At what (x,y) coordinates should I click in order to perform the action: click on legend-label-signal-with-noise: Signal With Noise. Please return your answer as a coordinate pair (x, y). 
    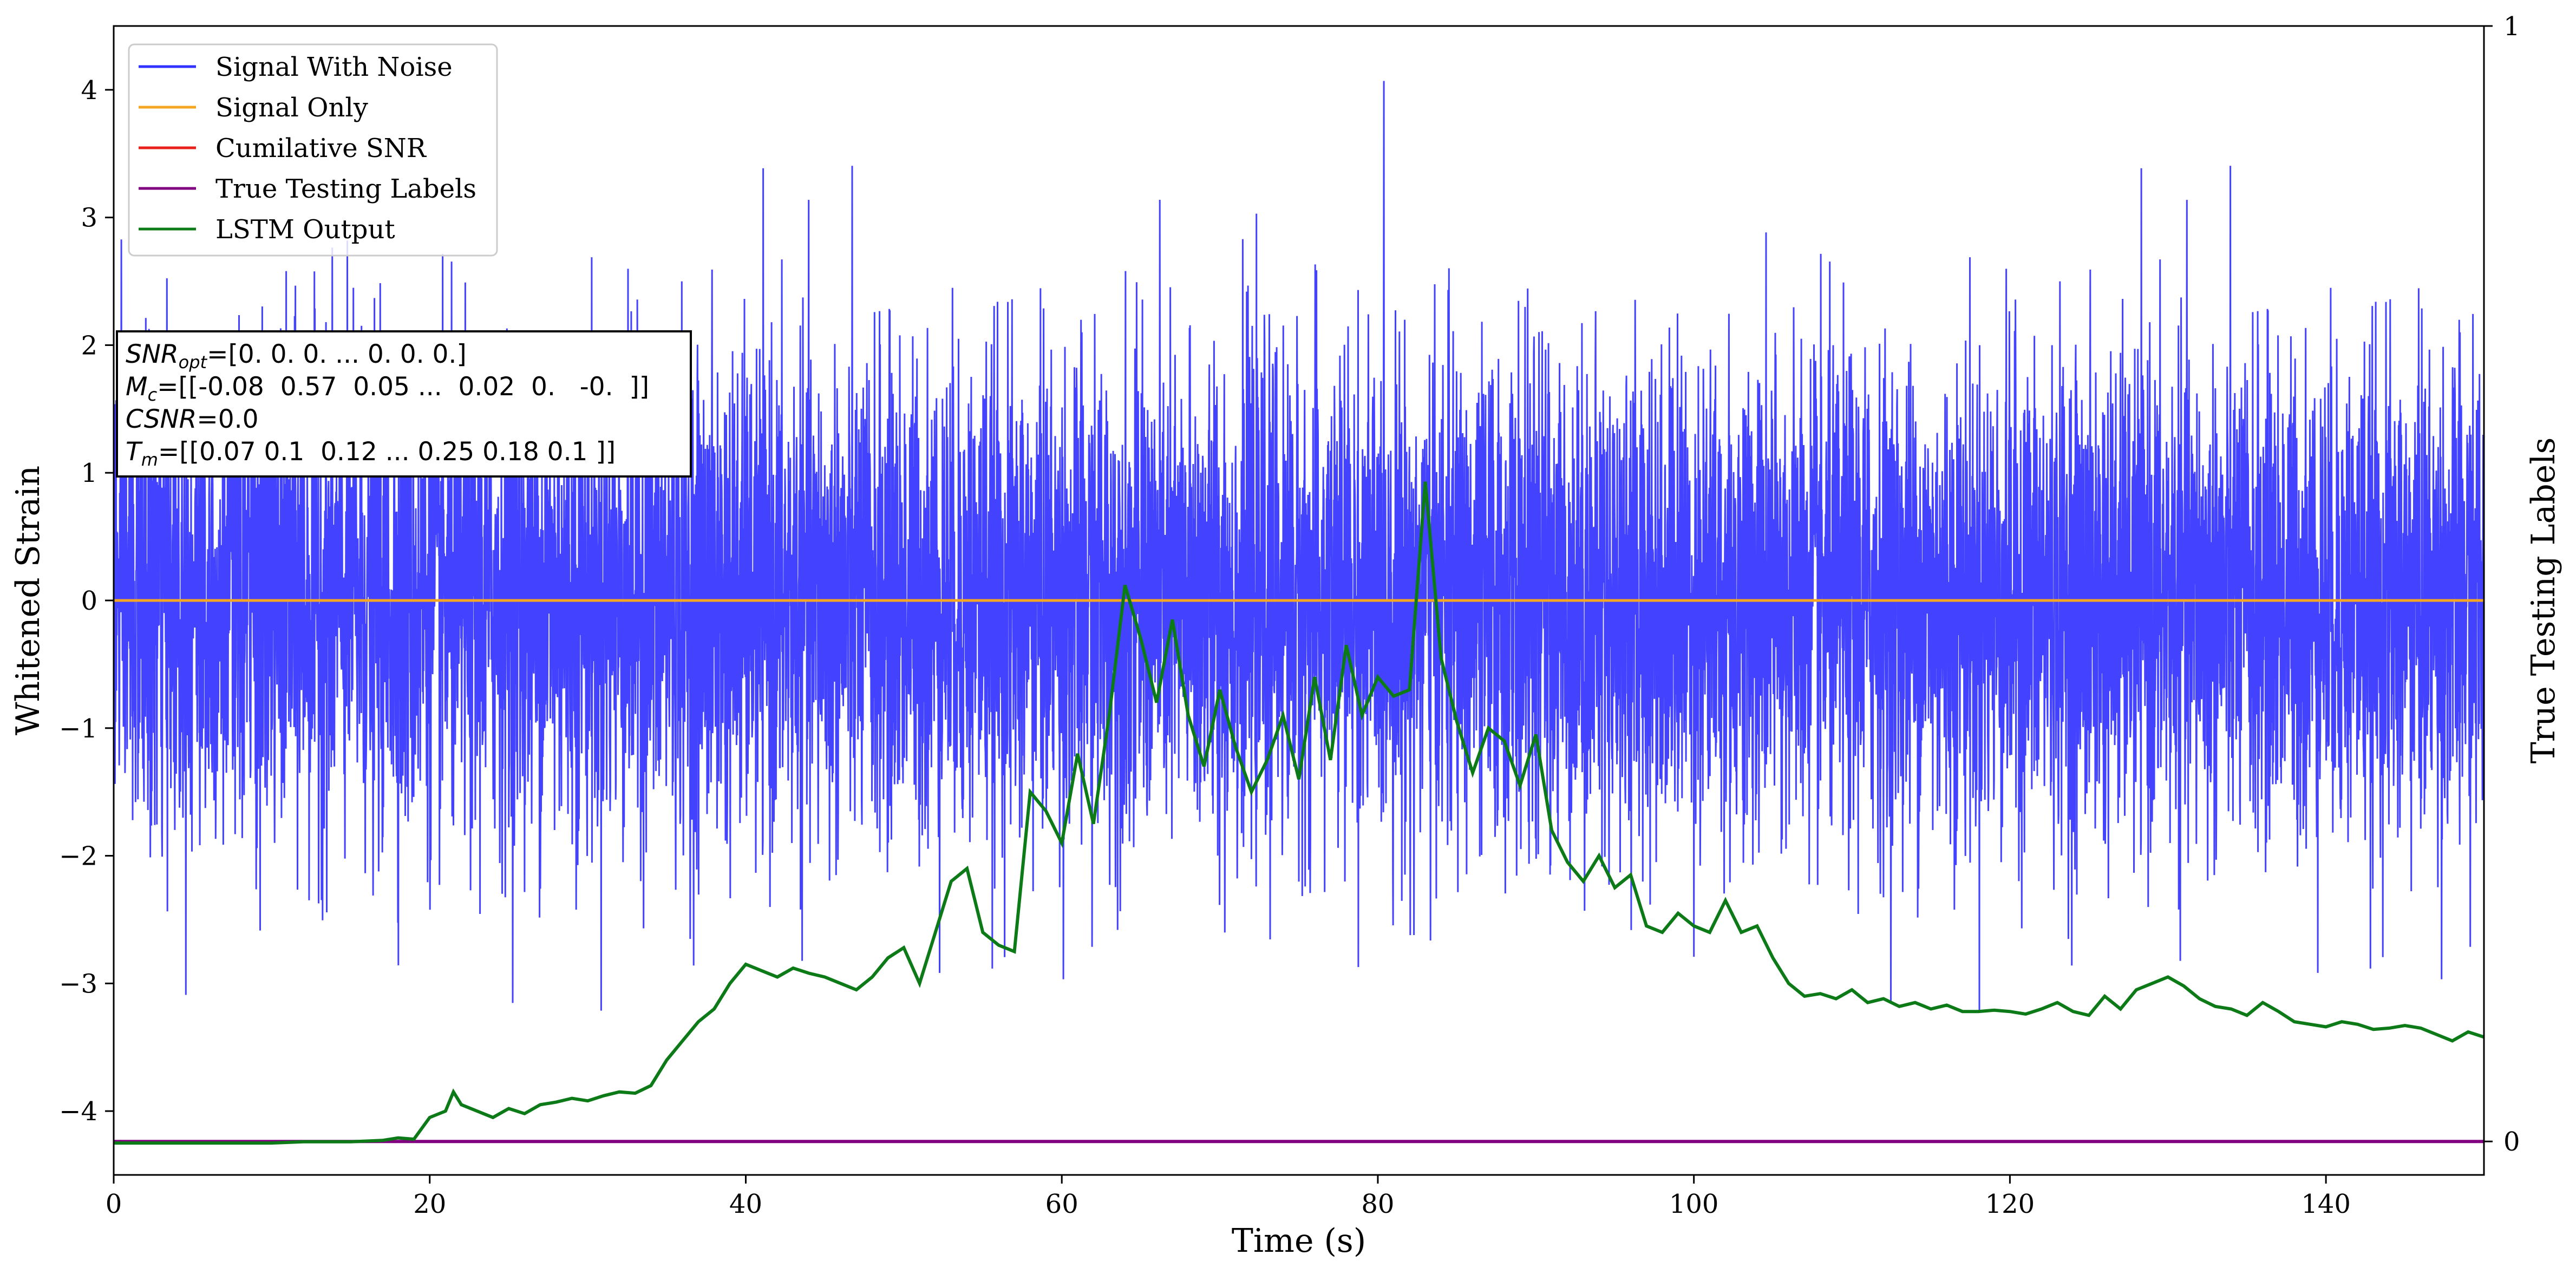
    Looking at the image, I should click on (334, 67).